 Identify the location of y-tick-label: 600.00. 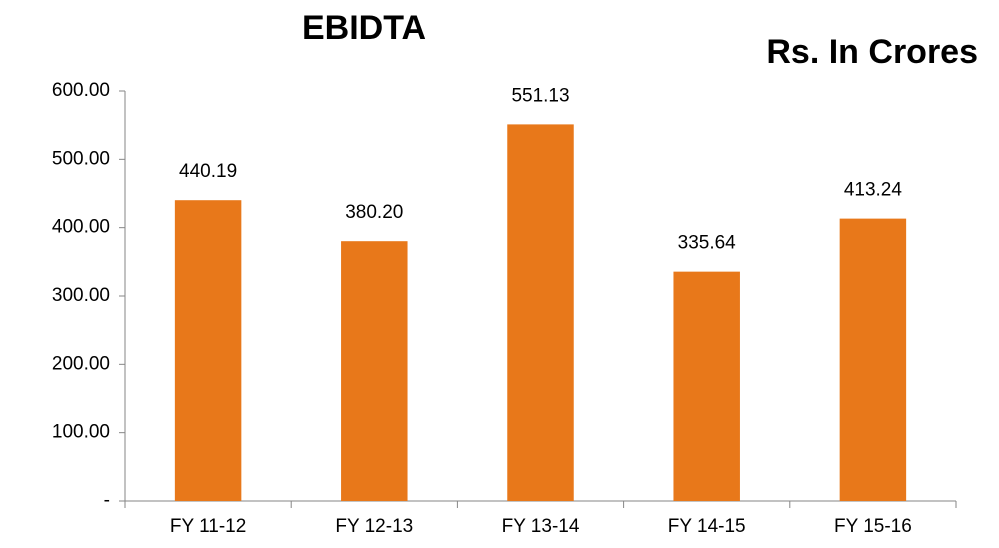
(81, 90).